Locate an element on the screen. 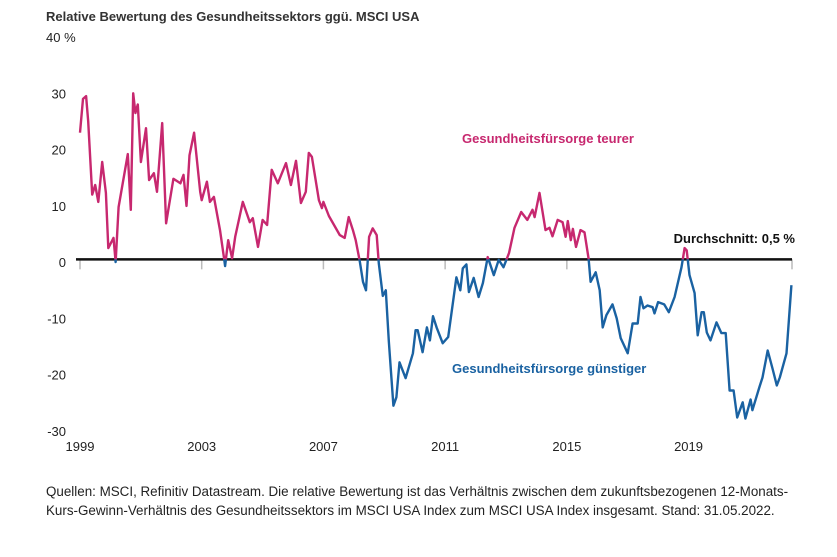  y-tick-label: -20 is located at coordinates (56, 375).